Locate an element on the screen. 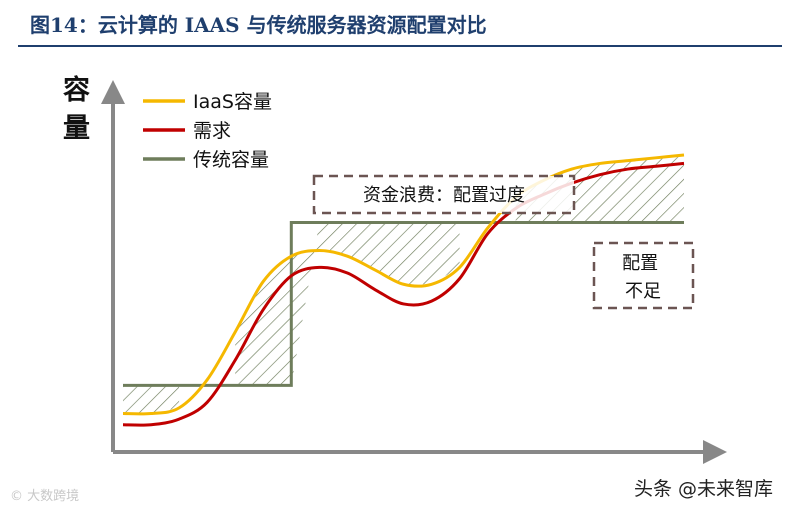 This screenshot has width=796, height=510. overprovision-label: 资金浪费：配置过度 is located at coordinates (444, 195).